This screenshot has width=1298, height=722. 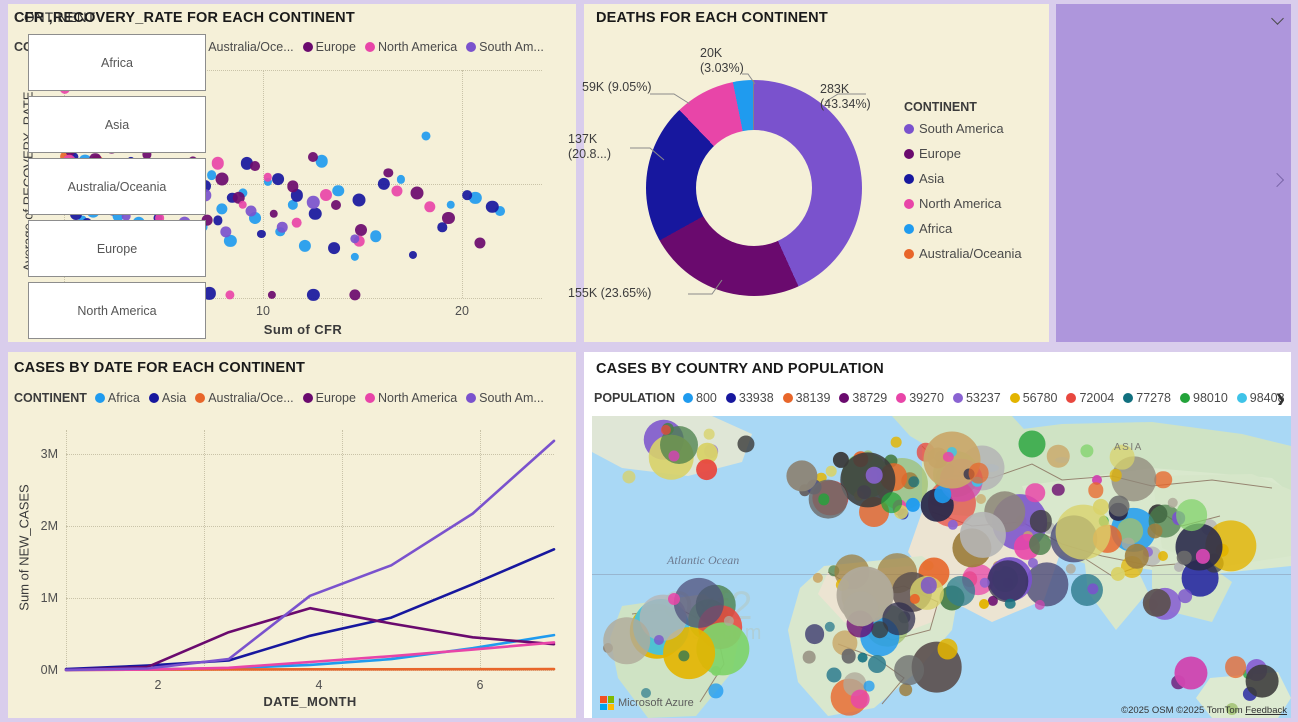 I want to click on map-legend-item-1: 33938, so click(x=749, y=398).